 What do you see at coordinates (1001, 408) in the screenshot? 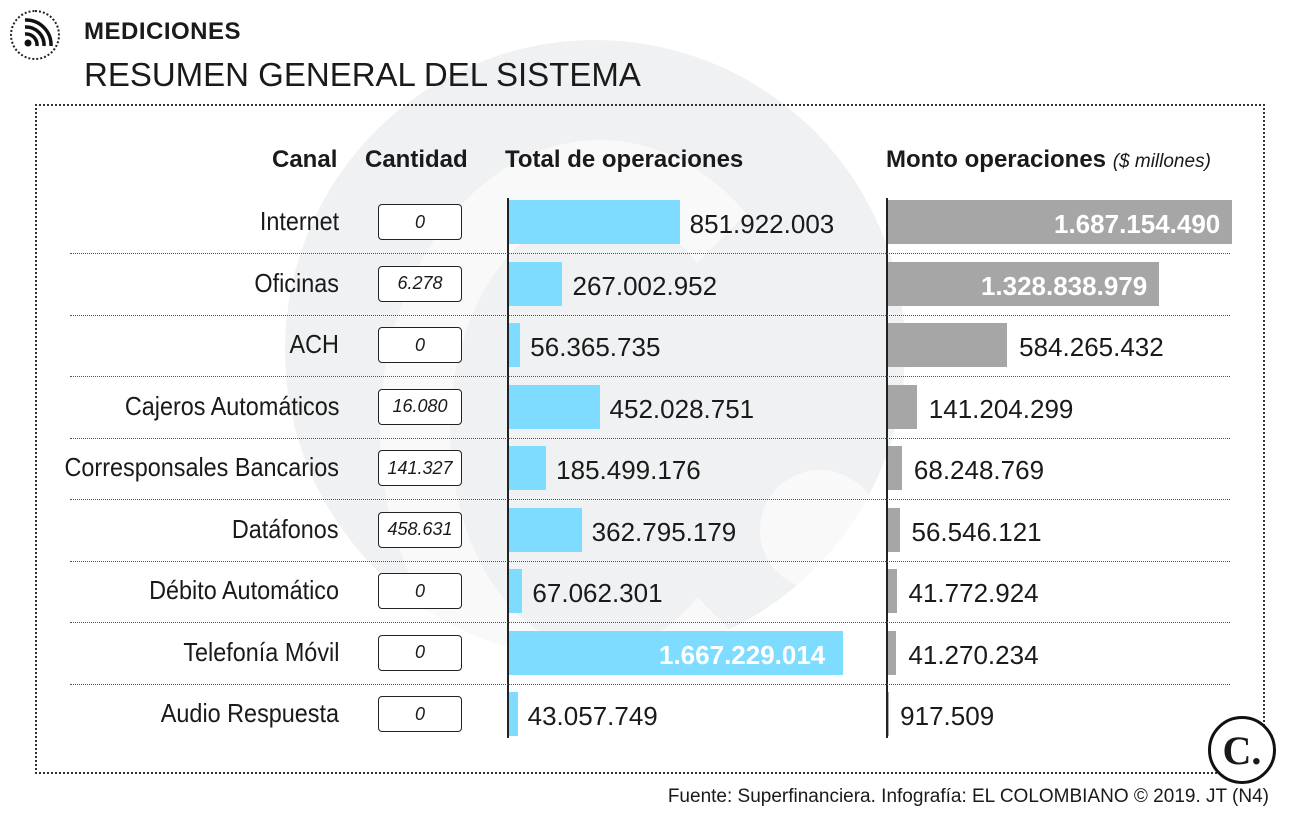
I see `monto-value-label: 141.204.299` at bounding box center [1001, 408].